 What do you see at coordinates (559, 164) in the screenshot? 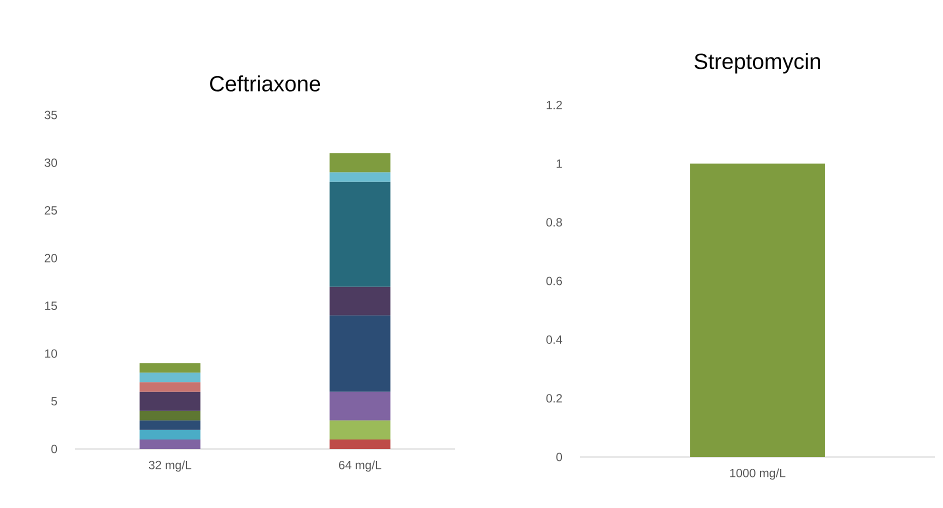
I see `y-tick-label: 1` at bounding box center [559, 164].